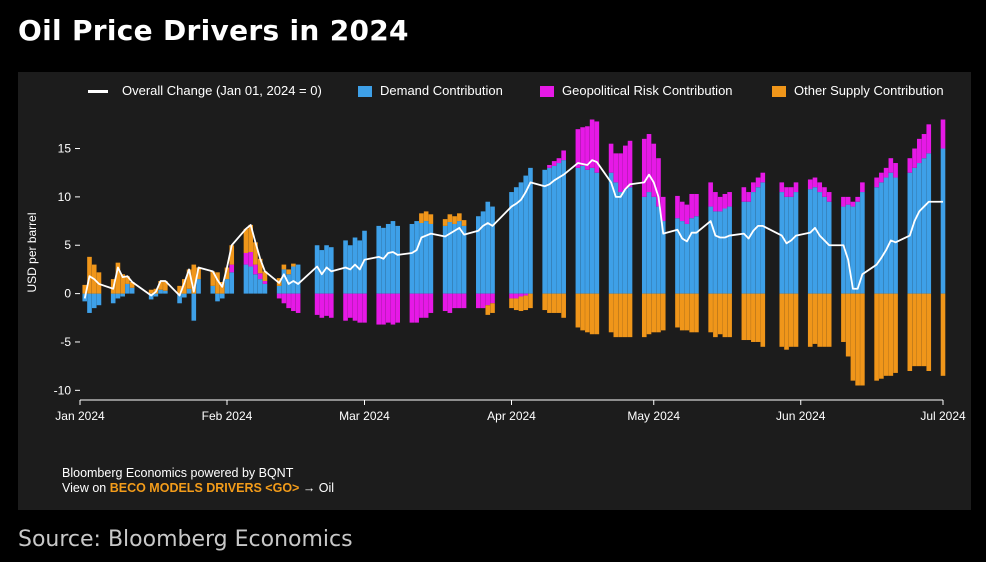  I want to click on y-axis-label-group: USD per barrel, so click(32, 252).